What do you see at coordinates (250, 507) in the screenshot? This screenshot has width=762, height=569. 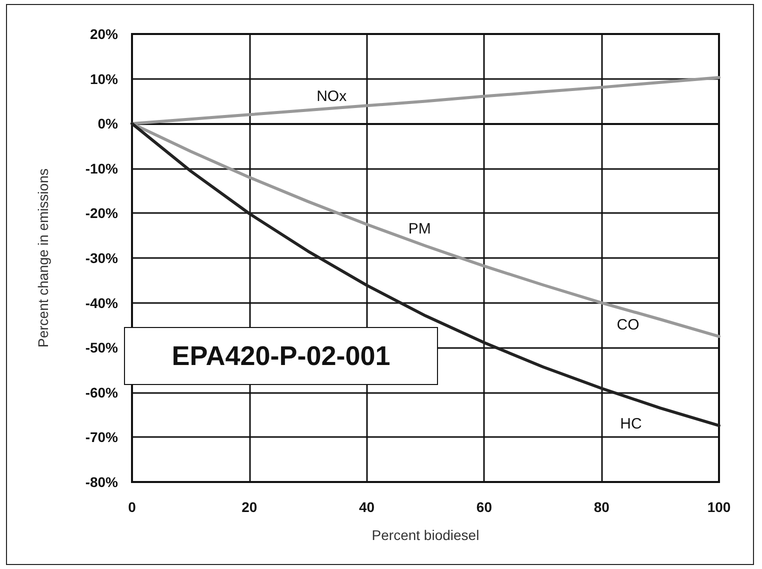 I see `x-tick-label: 20` at bounding box center [250, 507].